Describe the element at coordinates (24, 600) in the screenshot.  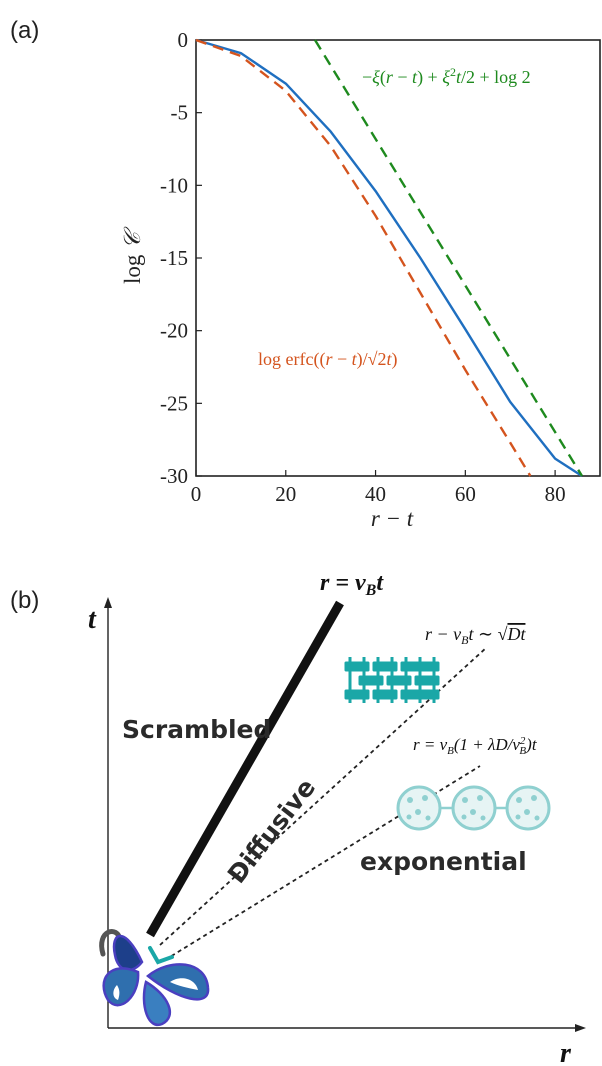
I see `panel-b-label: (b)` at that location.